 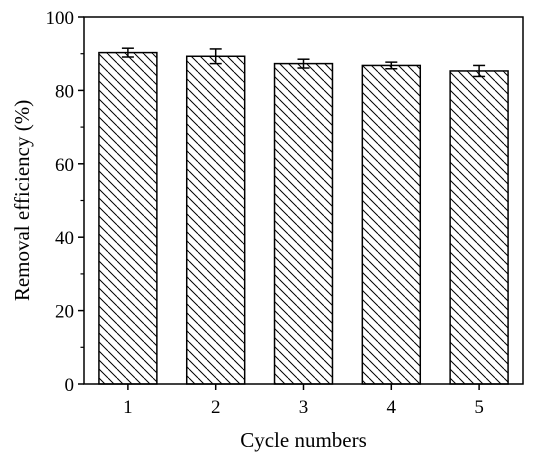 I want to click on y-tick-label: 20, so click(x=64, y=312).